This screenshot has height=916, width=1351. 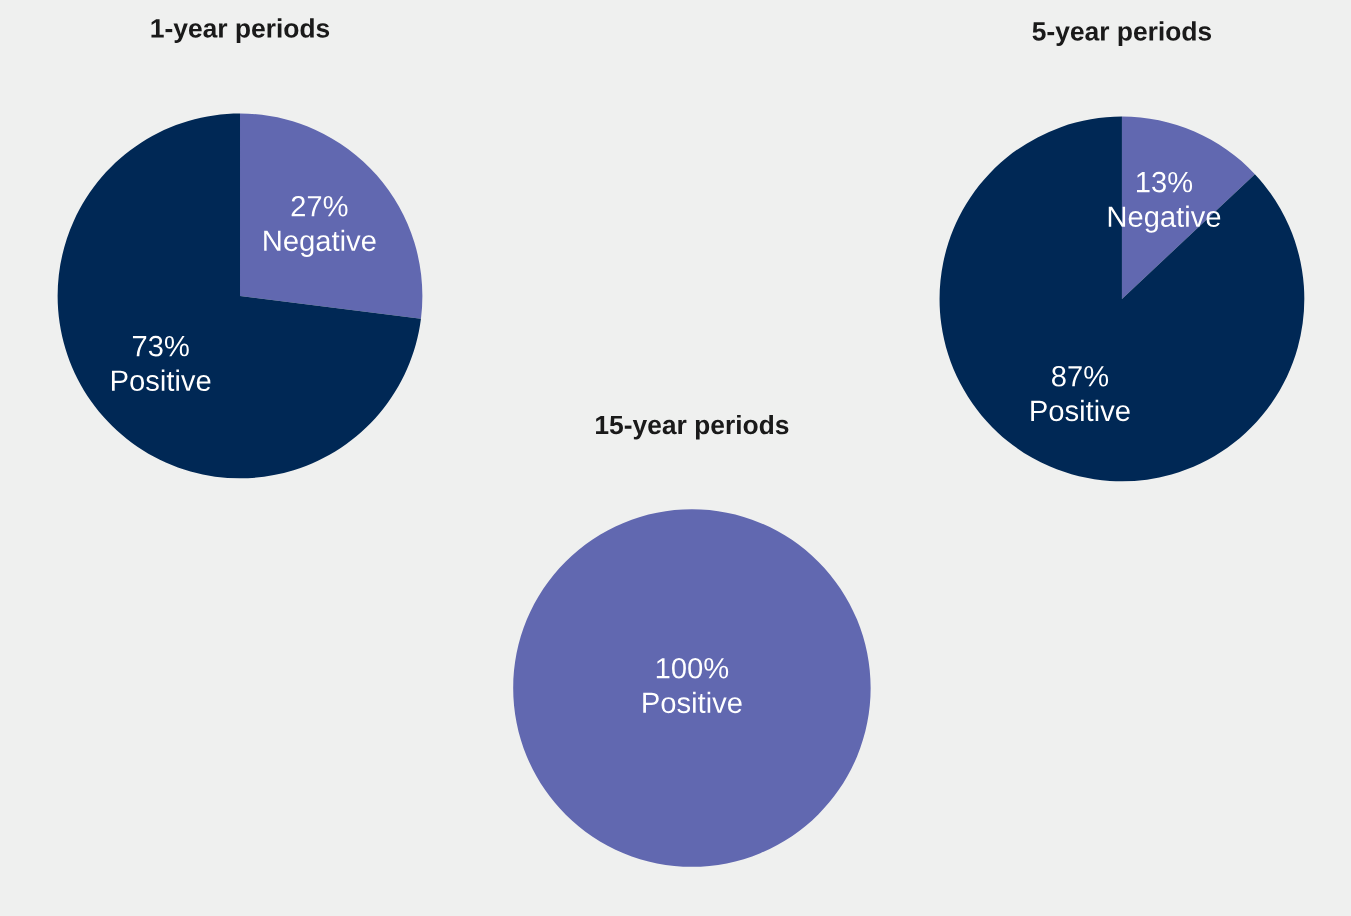 I want to click on data-label: 87%, so click(x=1080, y=376).